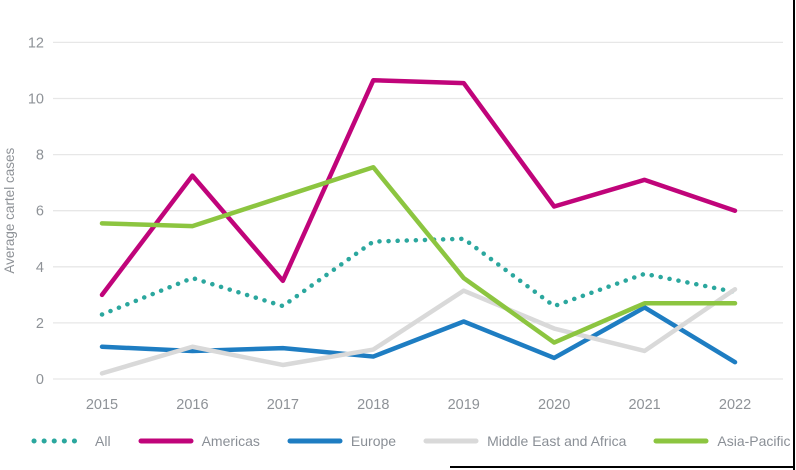 The width and height of the screenshot is (796, 470). Describe the element at coordinates (794, 235) in the screenshot. I see `window-border-right` at that location.